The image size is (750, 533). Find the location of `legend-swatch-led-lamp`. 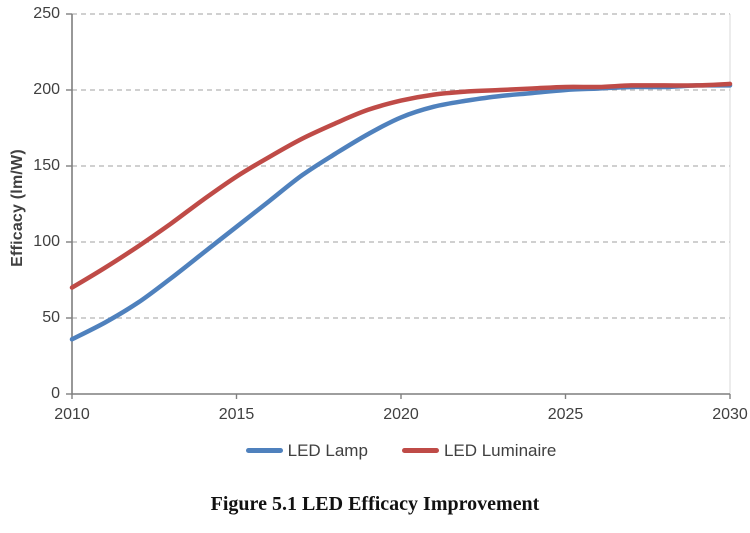

legend-swatch-led-lamp is located at coordinates (264, 450).